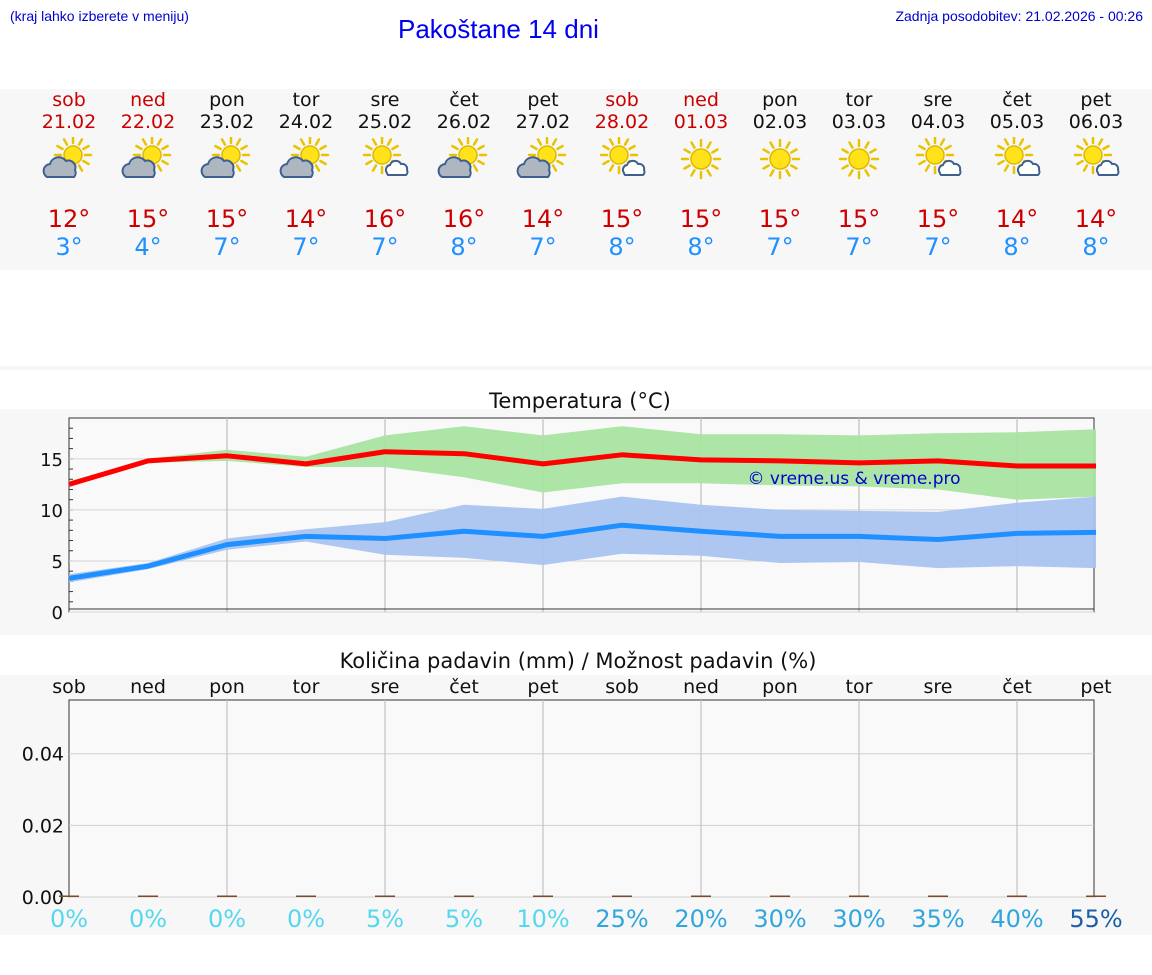 Image resolution: width=1152 pixels, height=975 pixels. Describe the element at coordinates (51, 511) in the screenshot. I see `y-tick-label: 10` at that location.